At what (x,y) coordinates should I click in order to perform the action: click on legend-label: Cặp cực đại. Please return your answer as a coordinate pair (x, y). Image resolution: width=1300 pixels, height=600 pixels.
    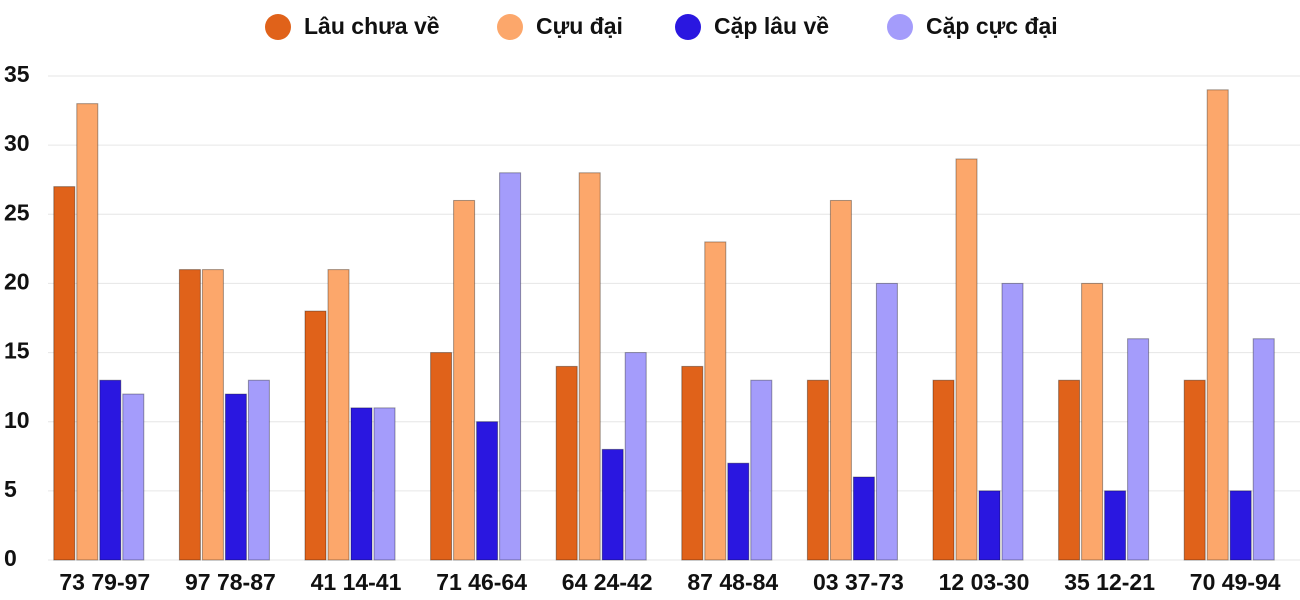
    Looking at the image, I should click on (992, 26).